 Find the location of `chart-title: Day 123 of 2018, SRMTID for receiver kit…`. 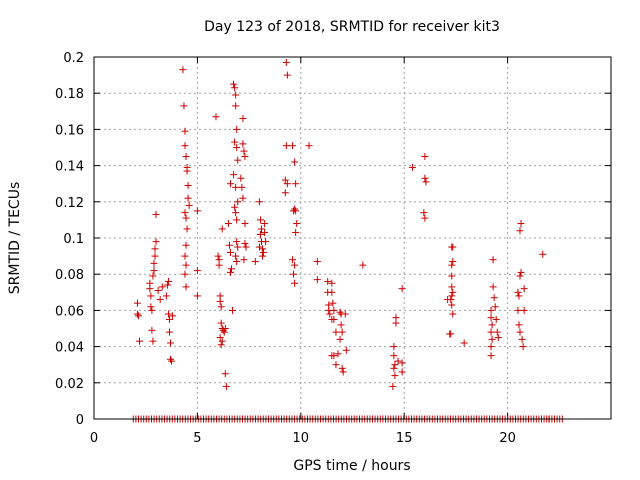

chart-title: Day 123 of 2018, SRMTID for receiver kit… is located at coordinates (352, 27).